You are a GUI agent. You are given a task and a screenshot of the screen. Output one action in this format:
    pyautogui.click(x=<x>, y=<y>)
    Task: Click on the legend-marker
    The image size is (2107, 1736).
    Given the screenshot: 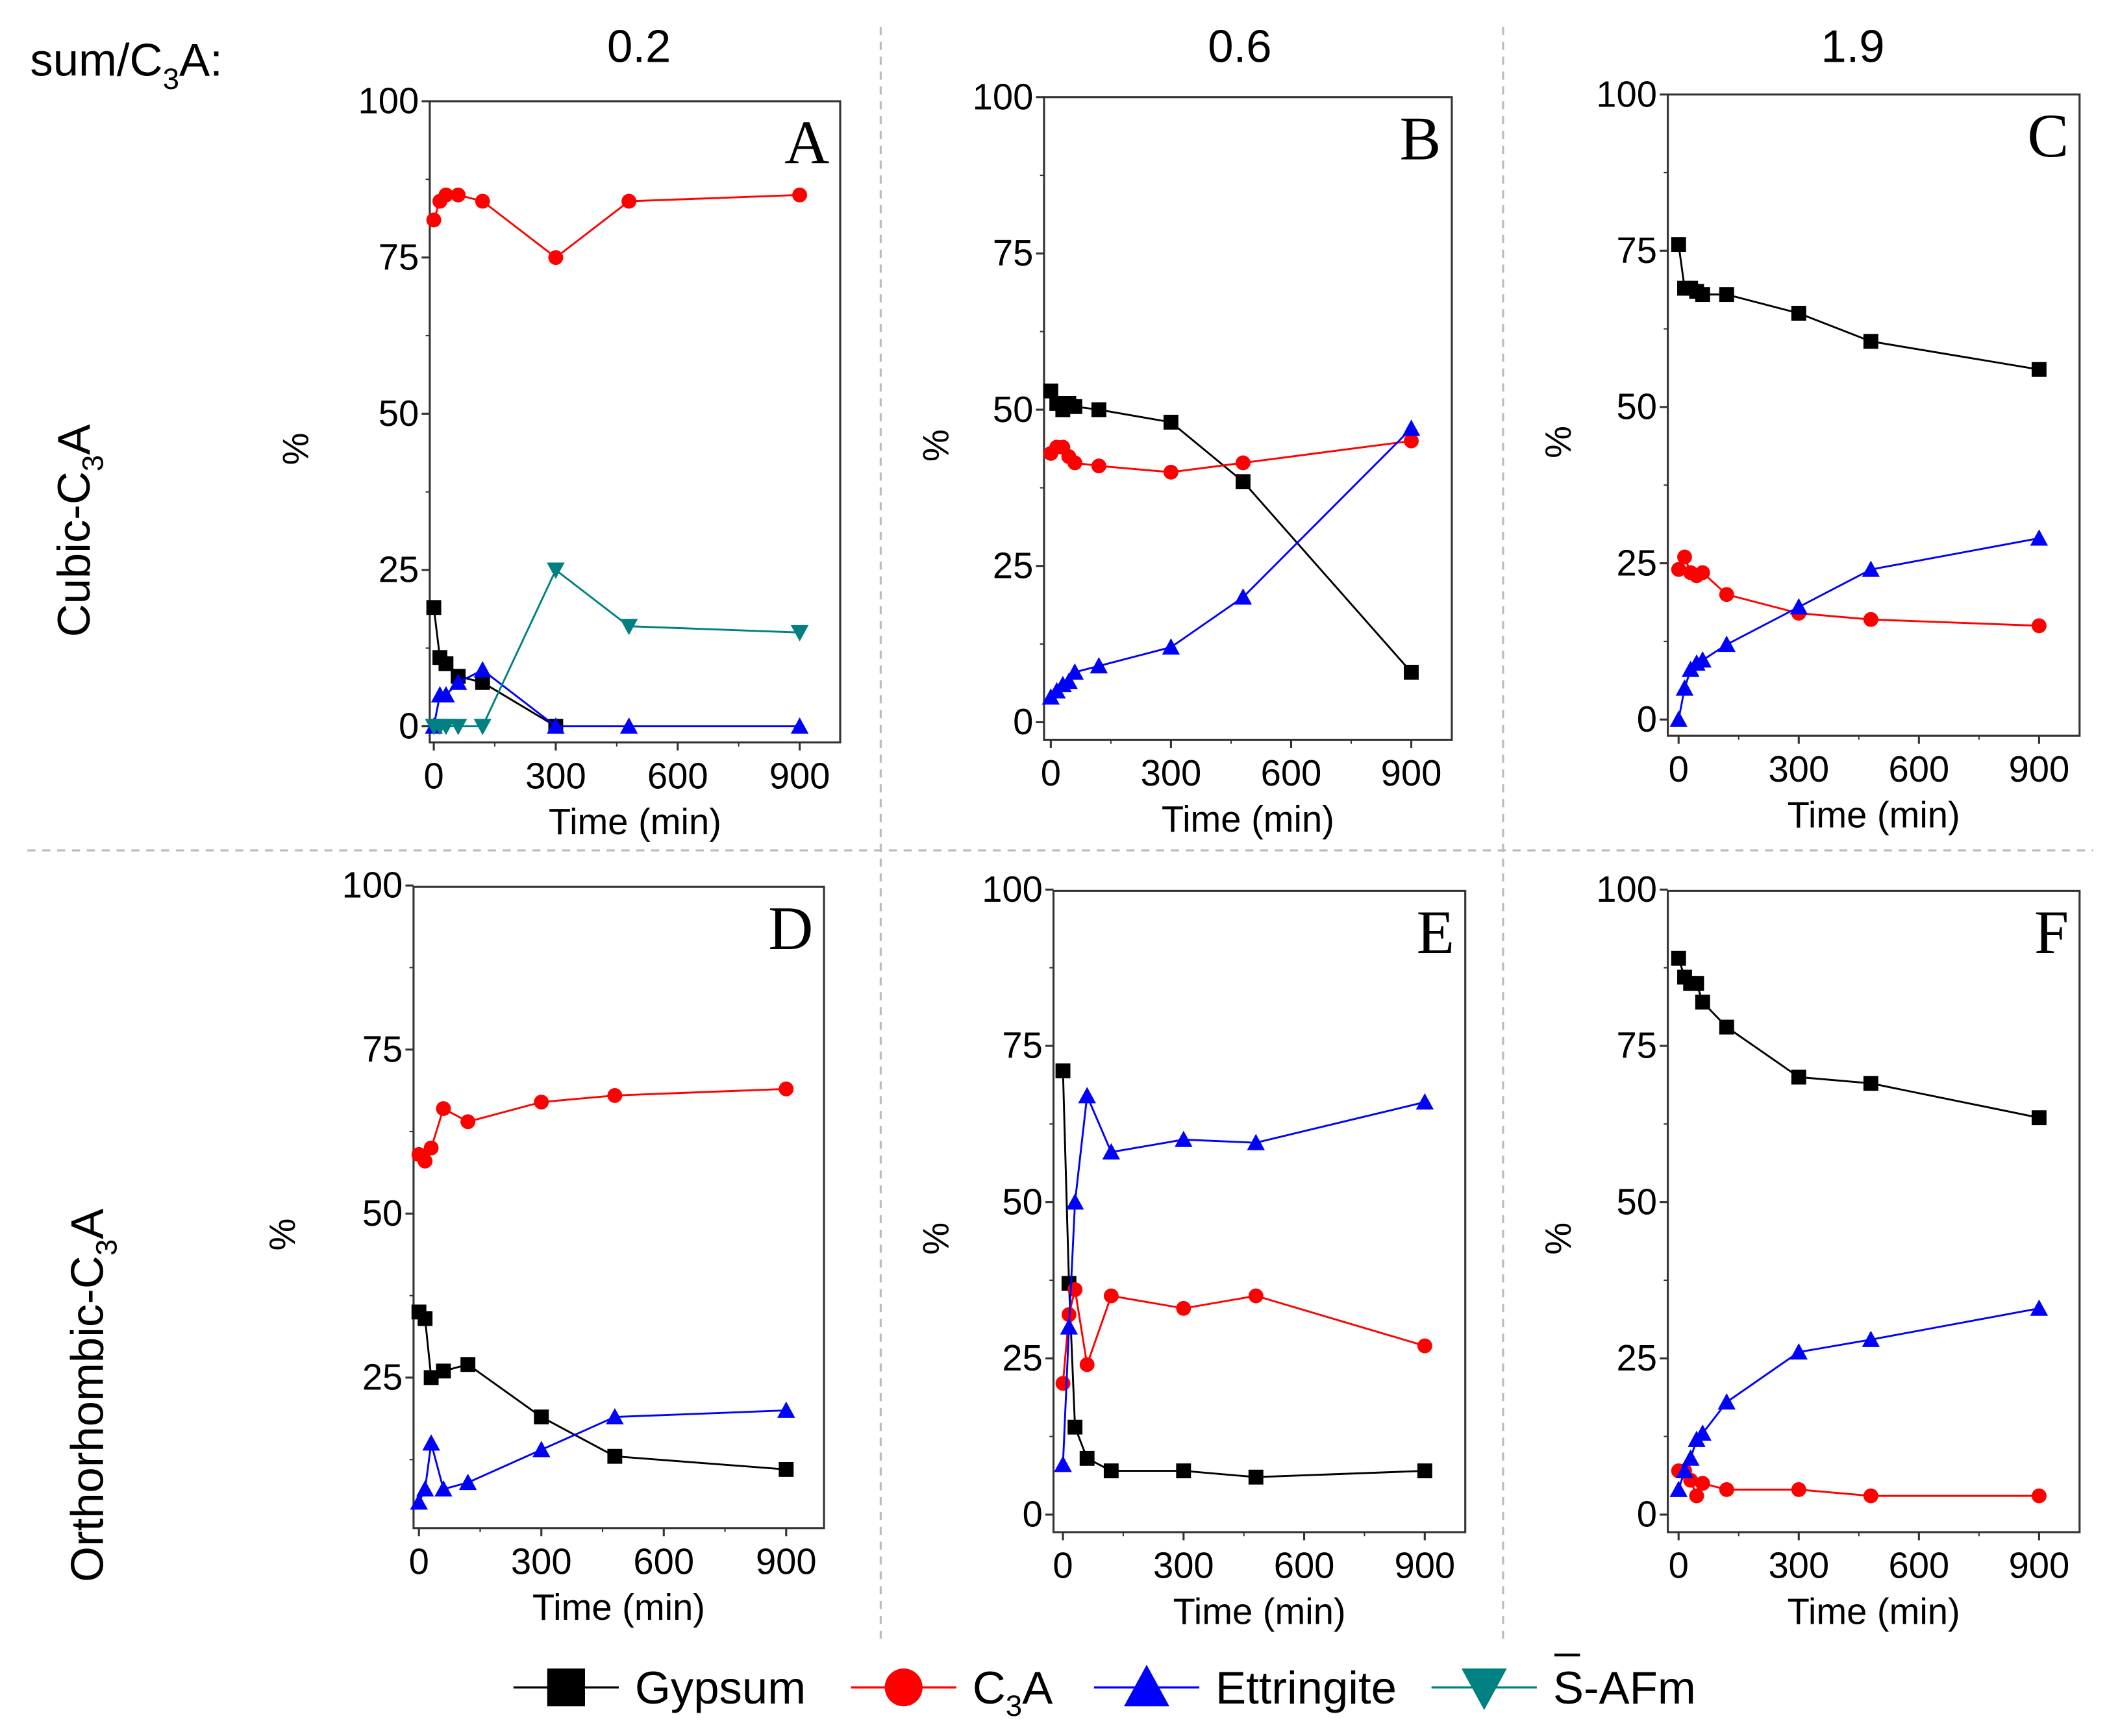 What is the action you would take?
    pyautogui.click(x=1146, y=1686)
    